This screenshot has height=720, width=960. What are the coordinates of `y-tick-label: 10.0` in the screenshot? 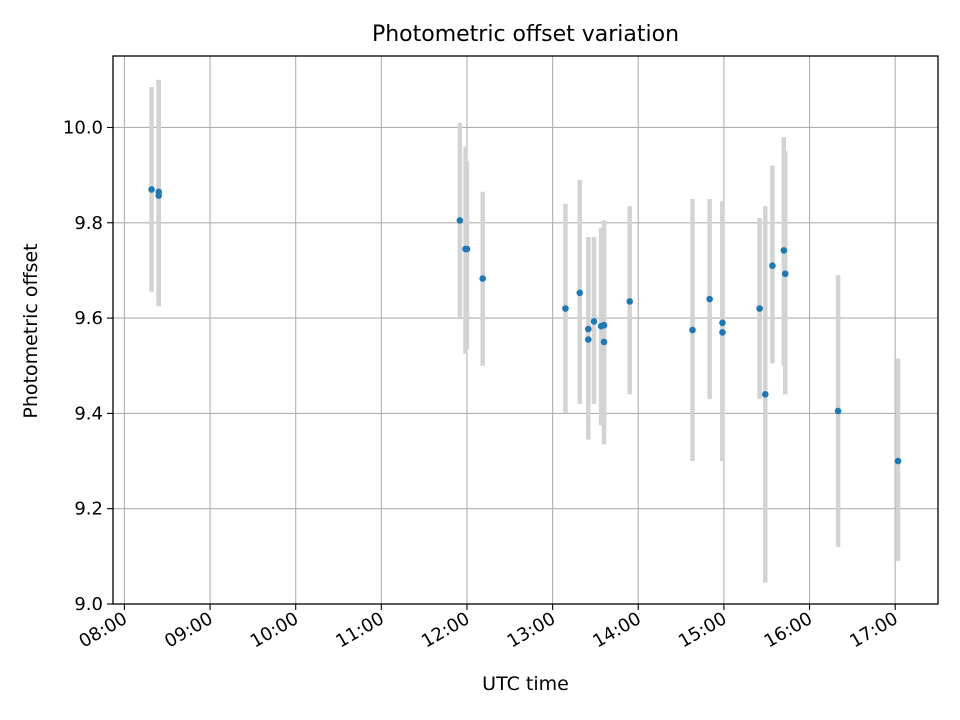 It's located at (83, 127).